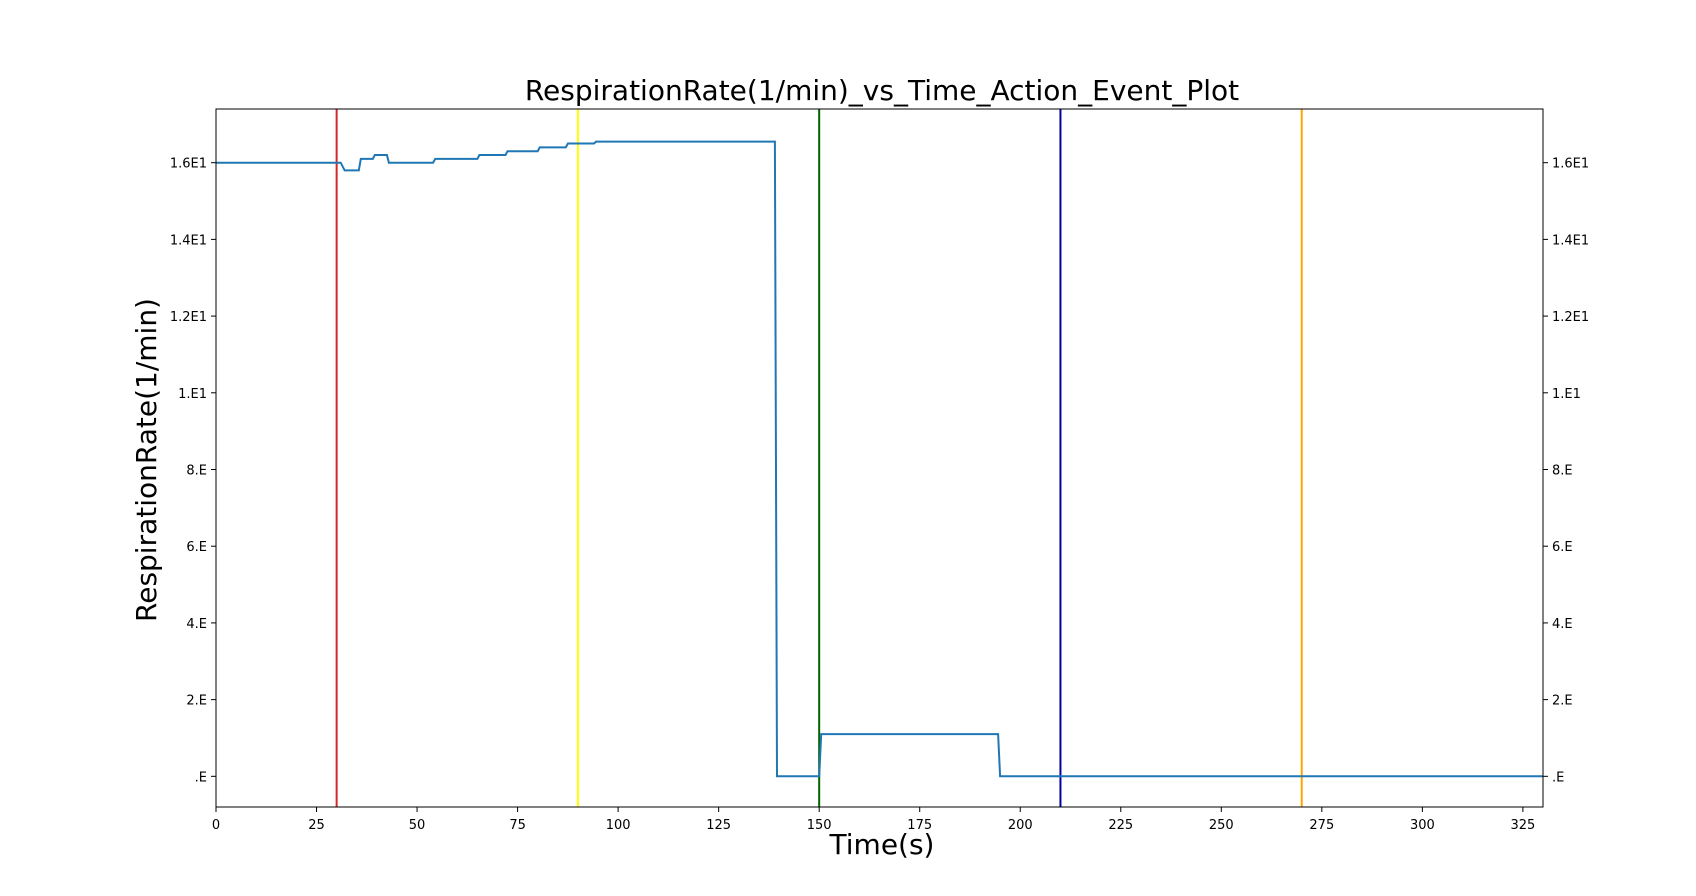 This screenshot has height=896, width=1696. I want to click on y-tick-label-left: 2.E, so click(196, 701).